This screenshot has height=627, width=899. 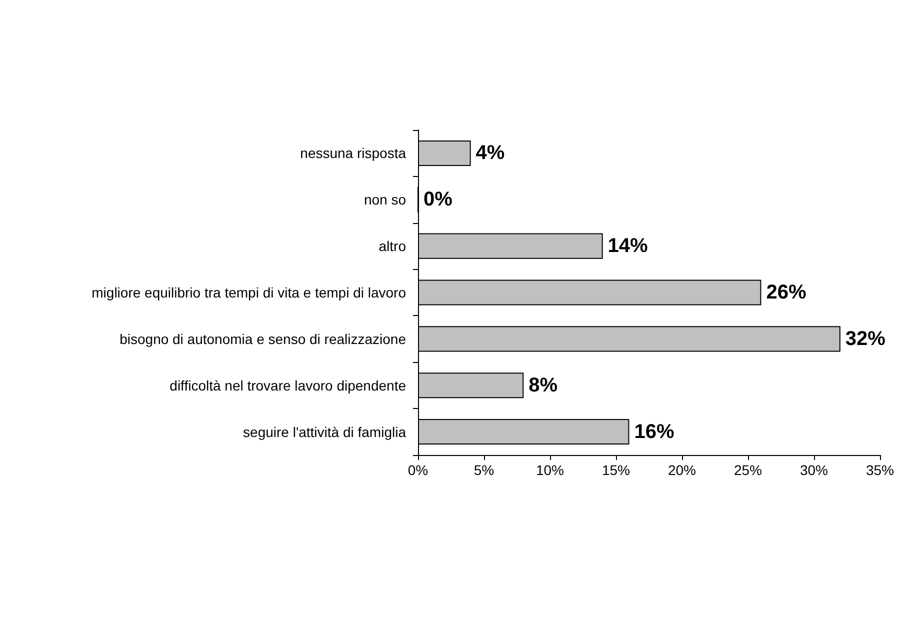 What do you see at coordinates (748, 470) in the screenshot?
I see `x-tick-label: 25%` at bounding box center [748, 470].